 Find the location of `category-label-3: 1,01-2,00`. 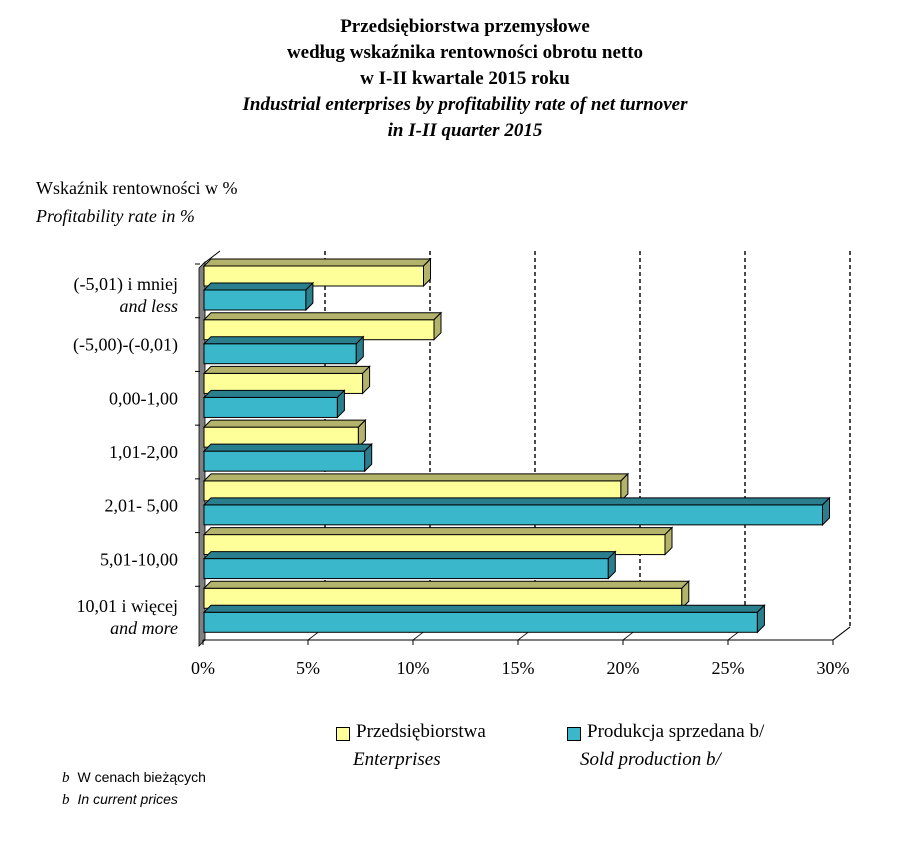

category-label-3: 1,01-2,00 is located at coordinates (143, 452).